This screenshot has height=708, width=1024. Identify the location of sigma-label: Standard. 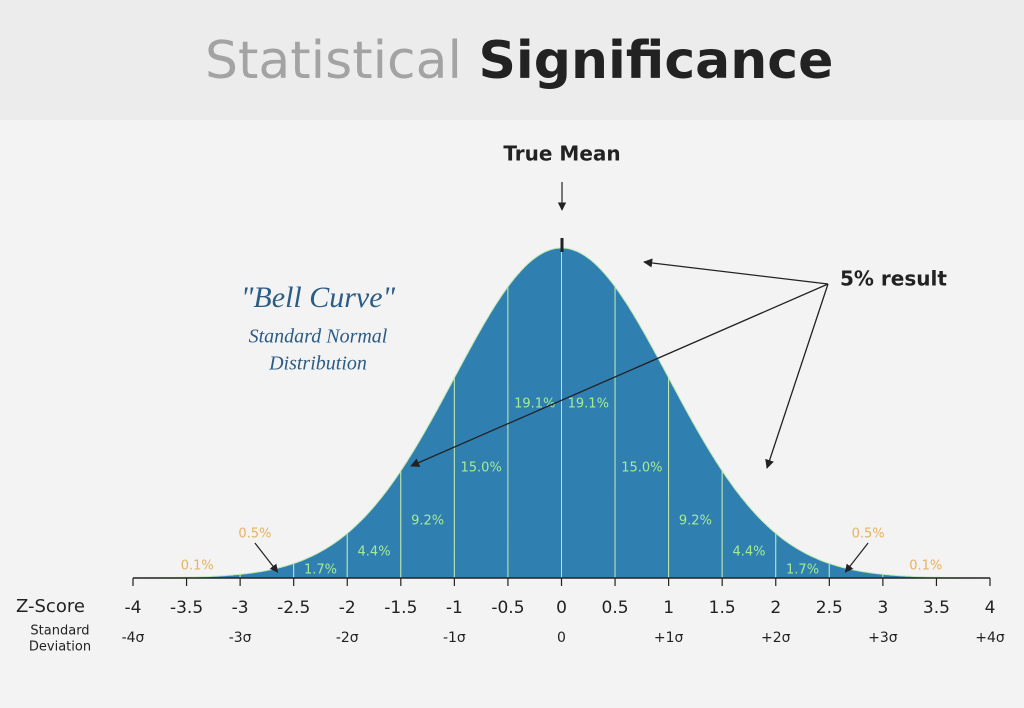
(59, 631).